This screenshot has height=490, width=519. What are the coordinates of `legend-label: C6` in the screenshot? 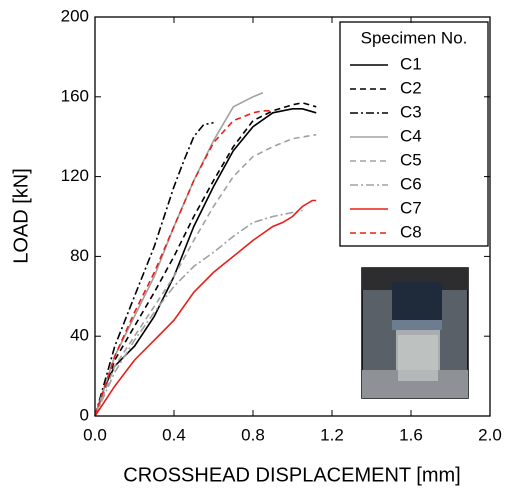 It's located at (411, 183).